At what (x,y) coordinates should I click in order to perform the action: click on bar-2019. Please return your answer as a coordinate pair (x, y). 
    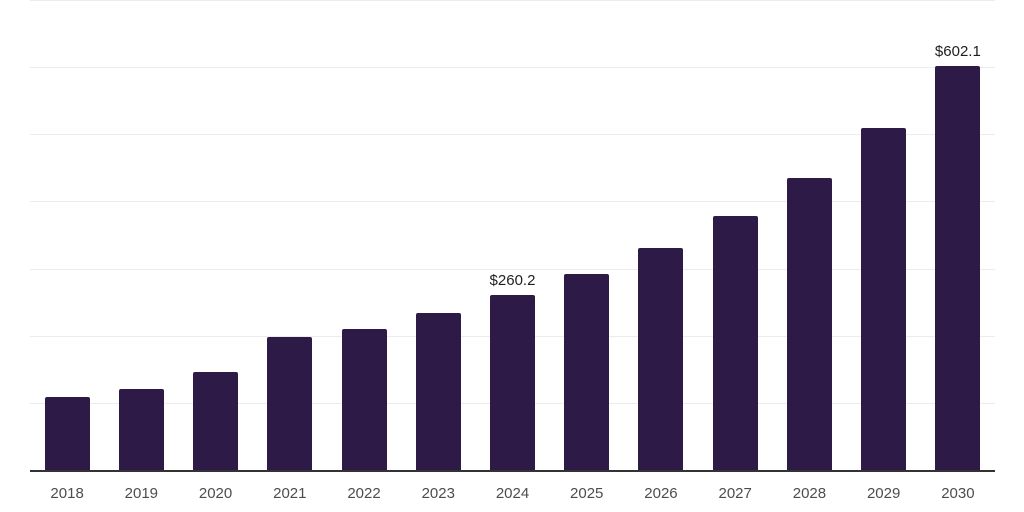
    Looking at the image, I should click on (141, 429).